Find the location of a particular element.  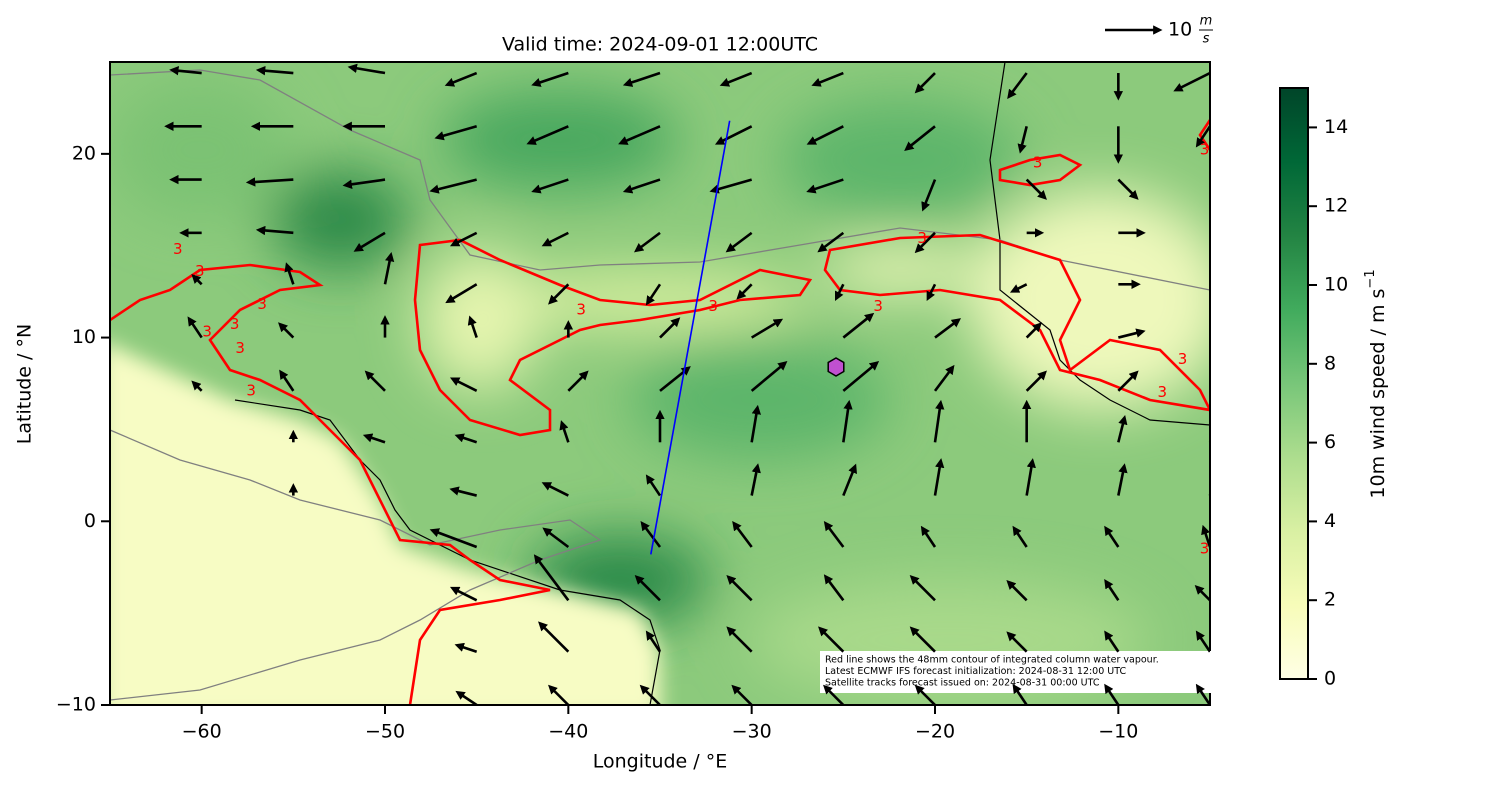

x-tick-label: −30 is located at coordinates (752, 732).